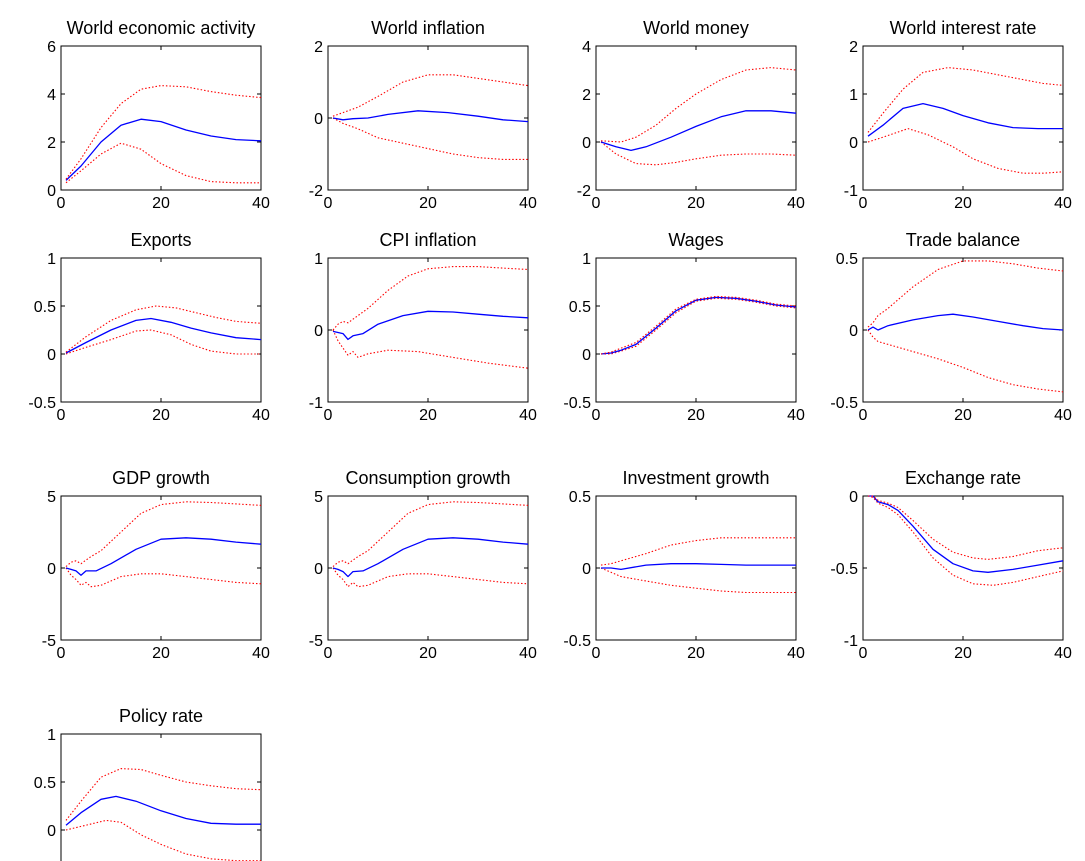 The image size is (1085, 861). I want to click on chart-title: World economic activity, so click(161, 28).